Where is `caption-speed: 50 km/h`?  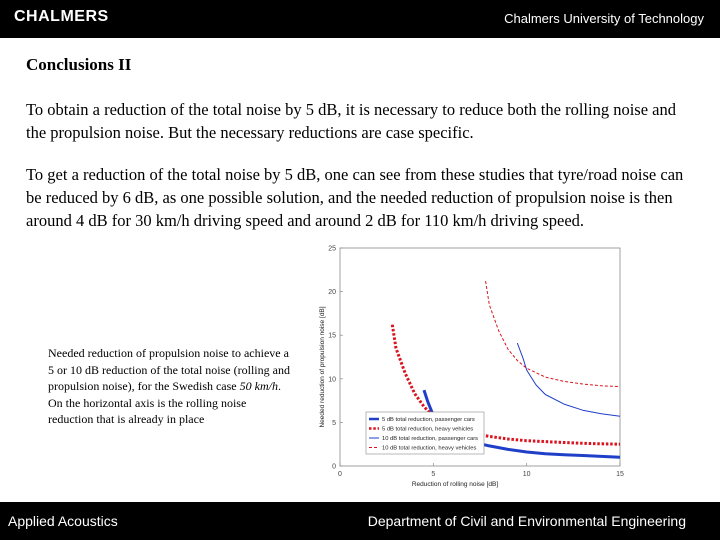
caption-speed: 50 km/h is located at coordinates (258, 386).